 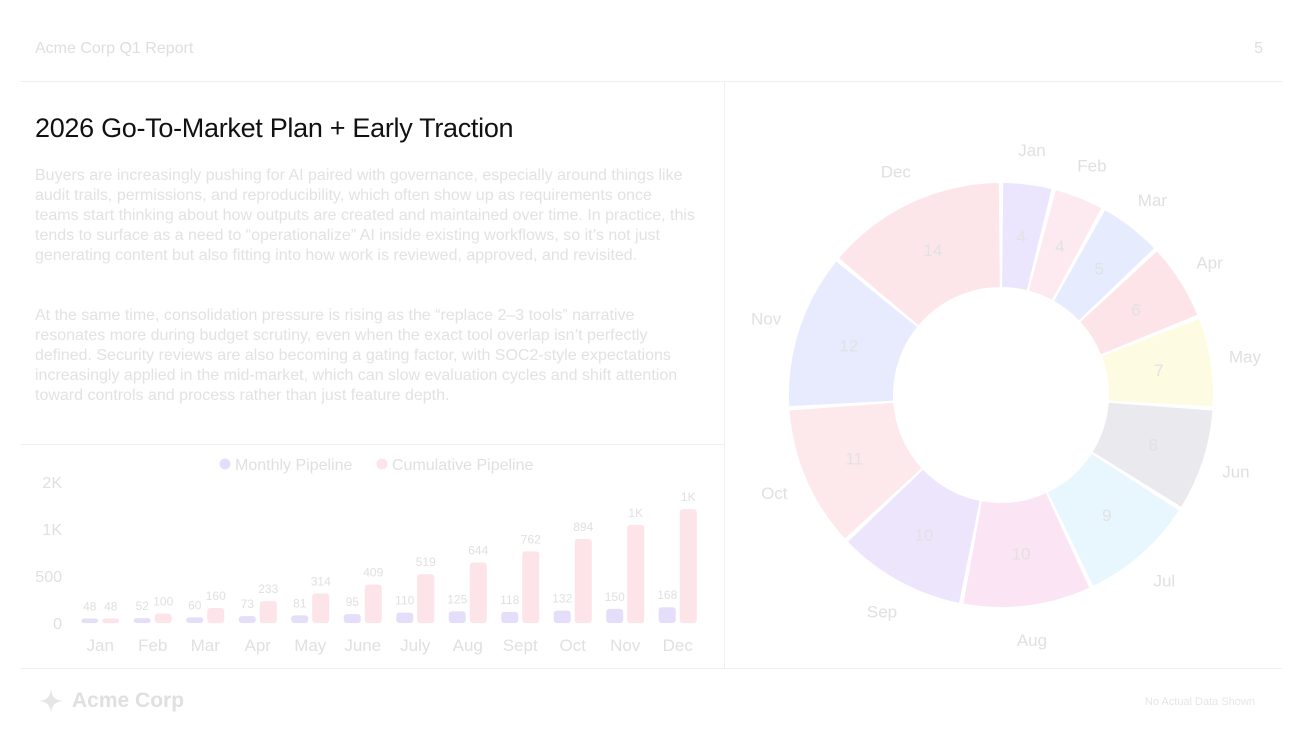 I want to click on slice-category-label: Jul, so click(x=1164, y=580).